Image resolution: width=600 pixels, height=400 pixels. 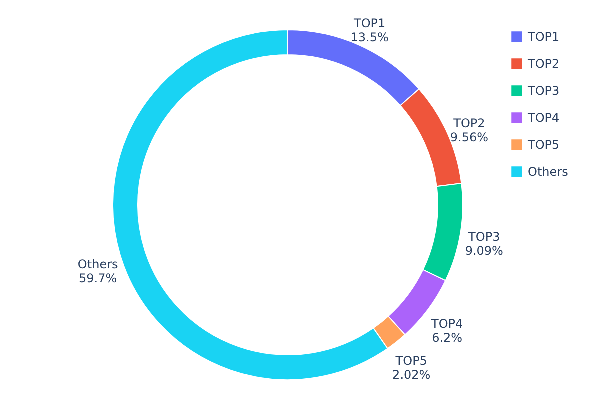 I want to click on data-label: 59.7%, so click(x=98, y=278).